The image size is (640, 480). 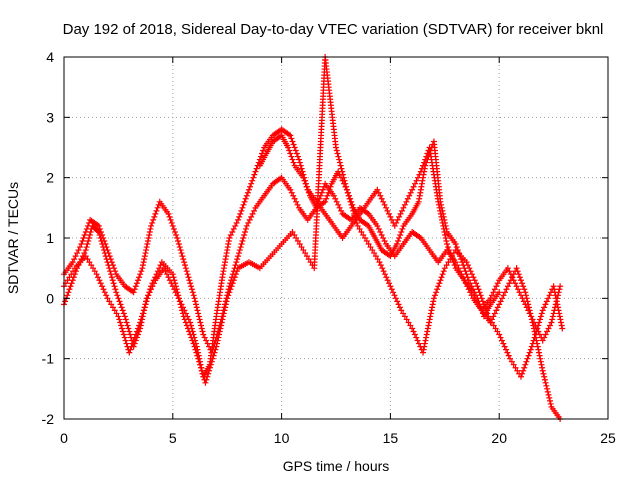 What do you see at coordinates (336, 466) in the screenshot?
I see `x-axis-label: GPS time / hours` at bounding box center [336, 466].